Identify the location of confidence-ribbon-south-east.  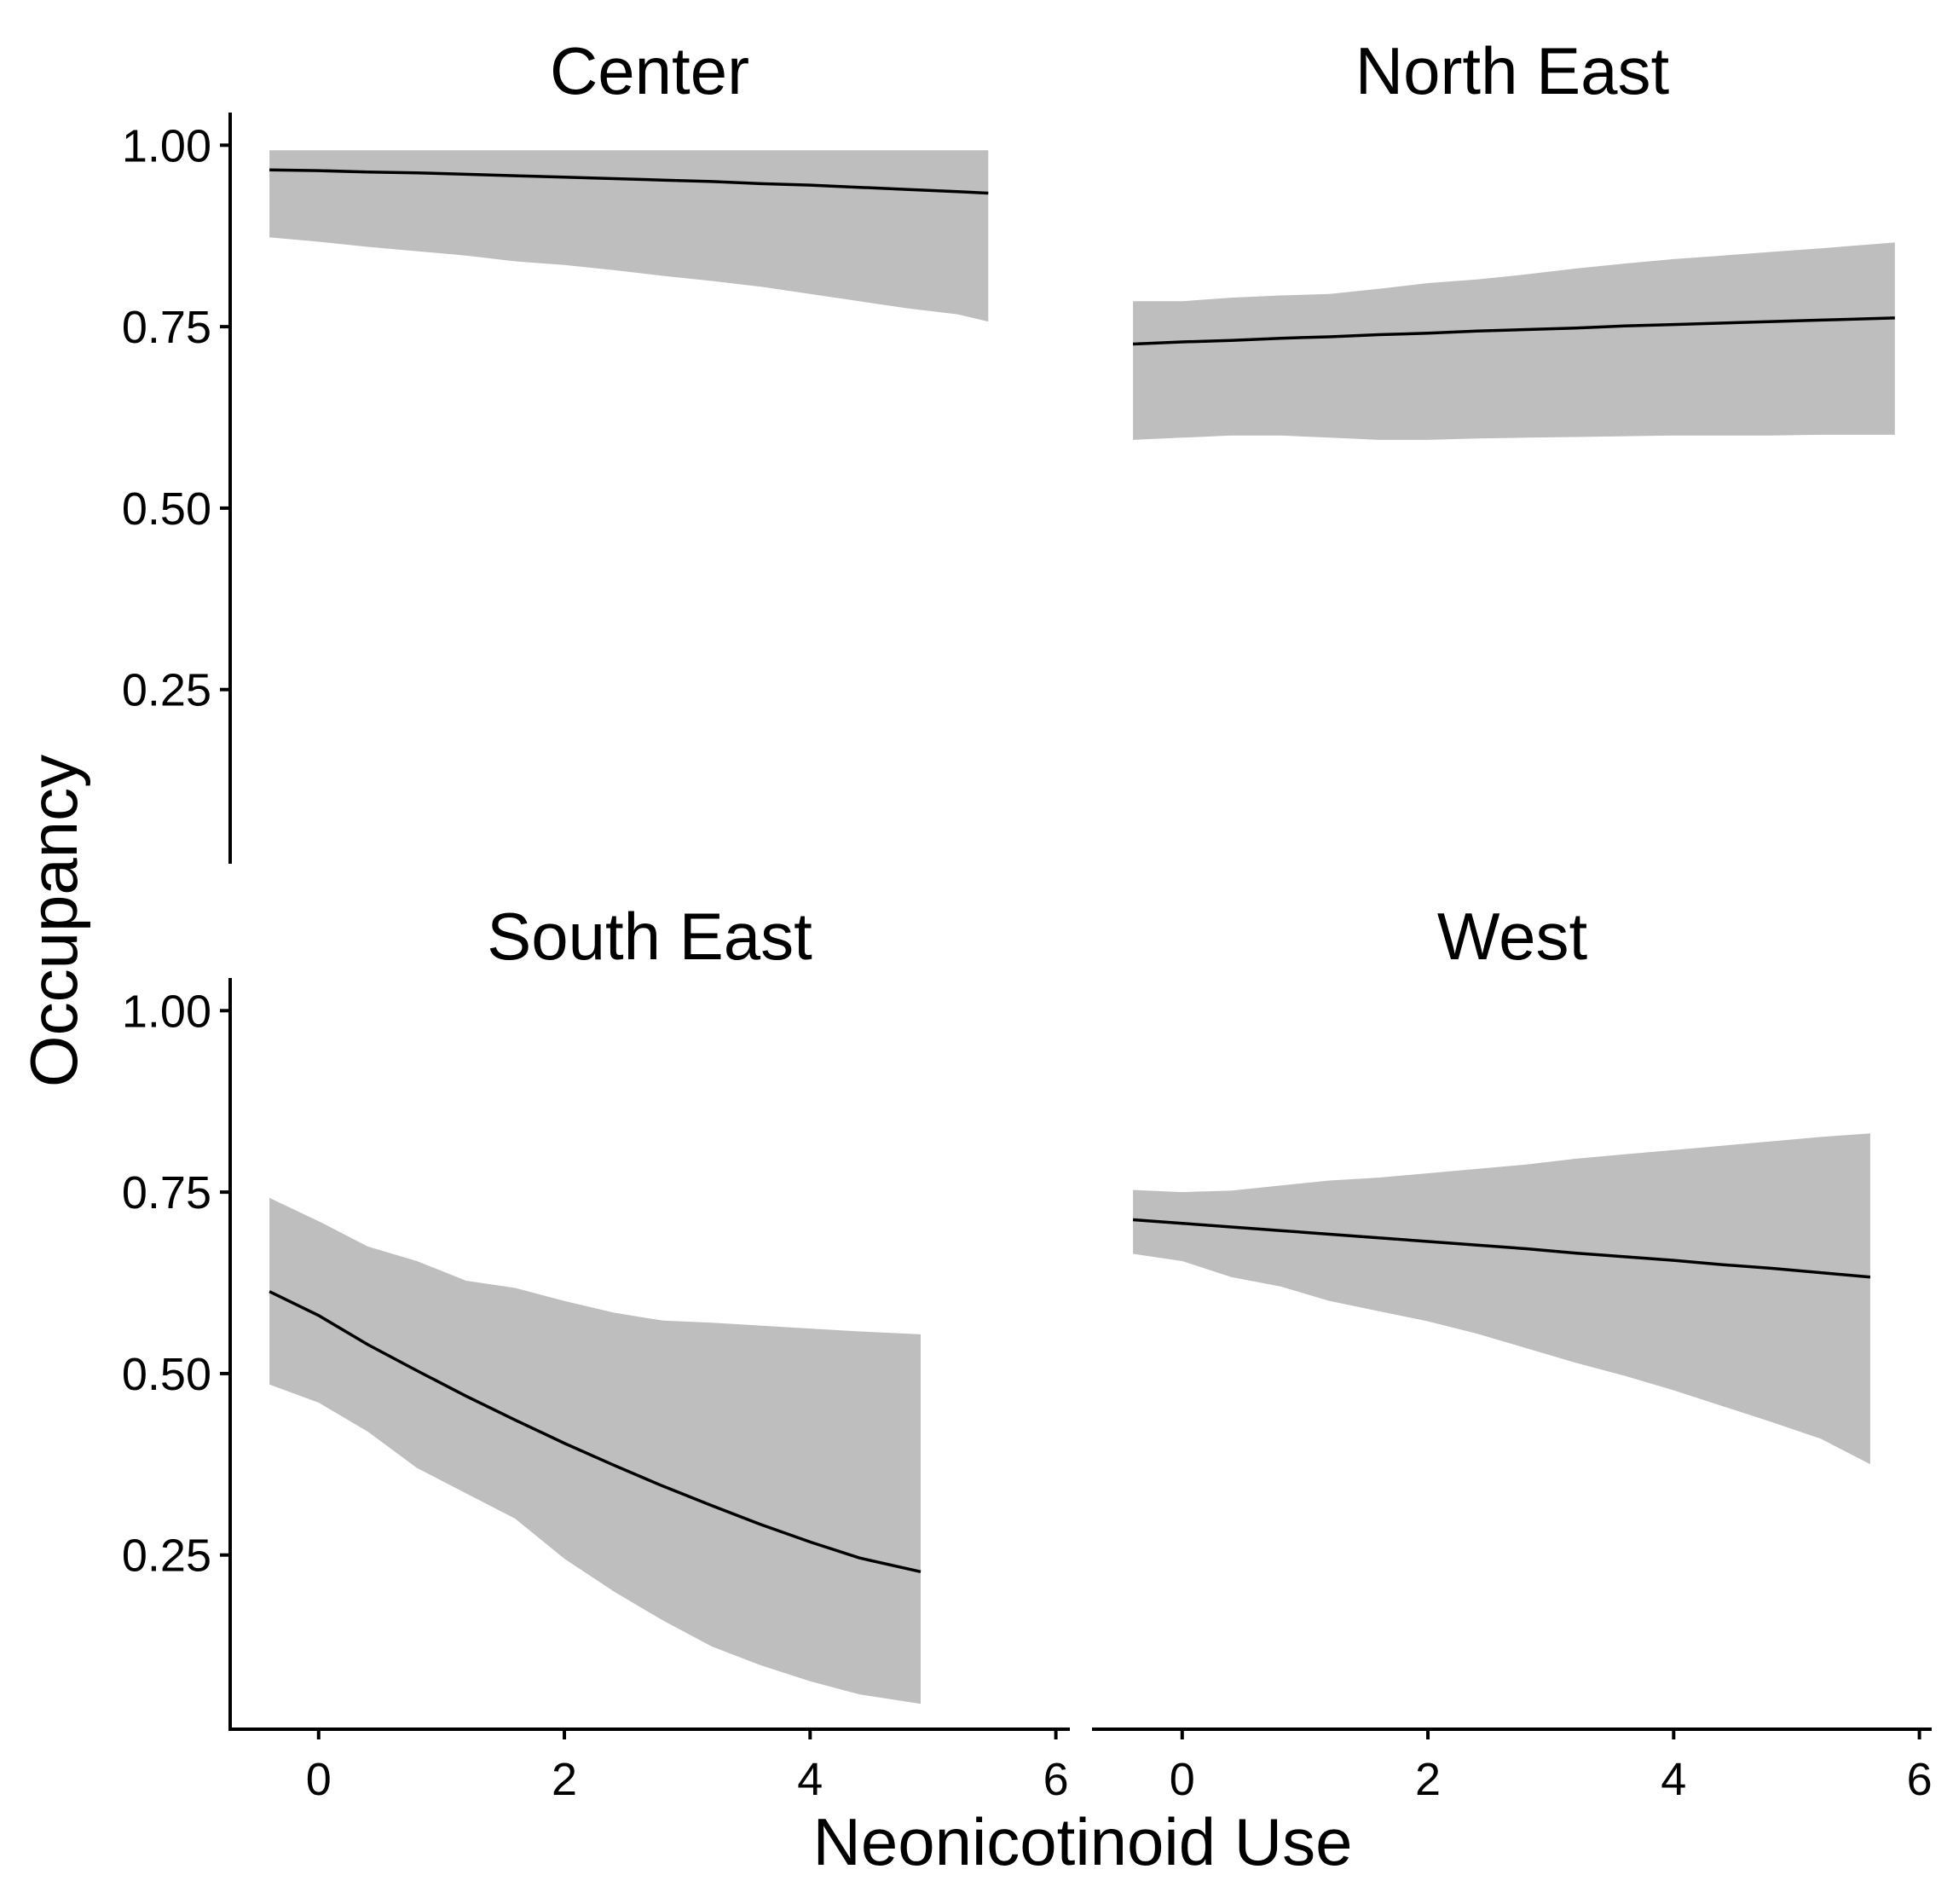
(595, 1451).